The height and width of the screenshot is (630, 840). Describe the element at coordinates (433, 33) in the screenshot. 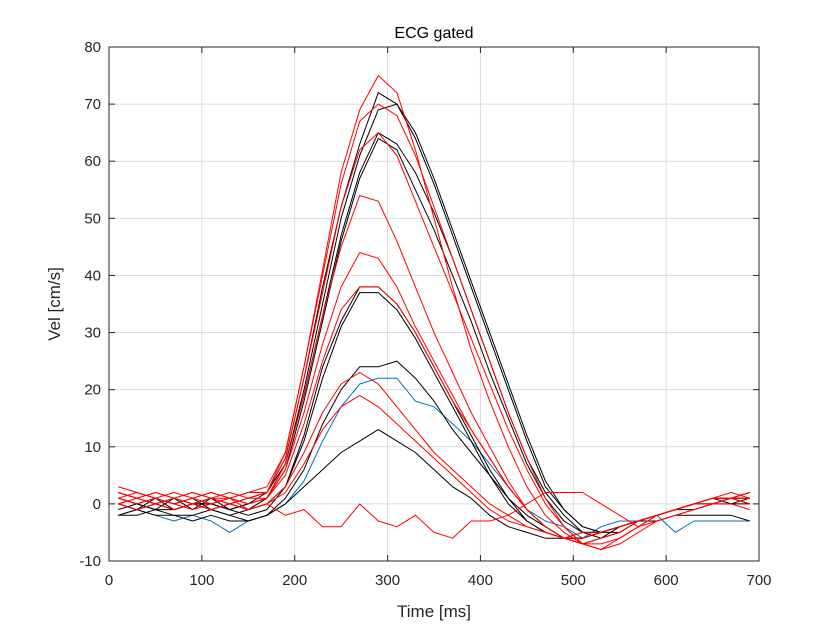

I see `chart-title: ECG gated` at that location.